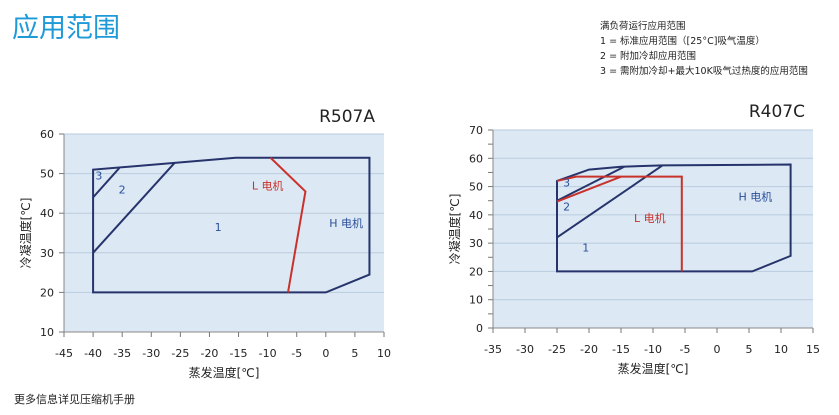  What do you see at coordinates (66, 28) in the screenshot?
I see `page-title: 应用范围` at bounding box center [66, 28].